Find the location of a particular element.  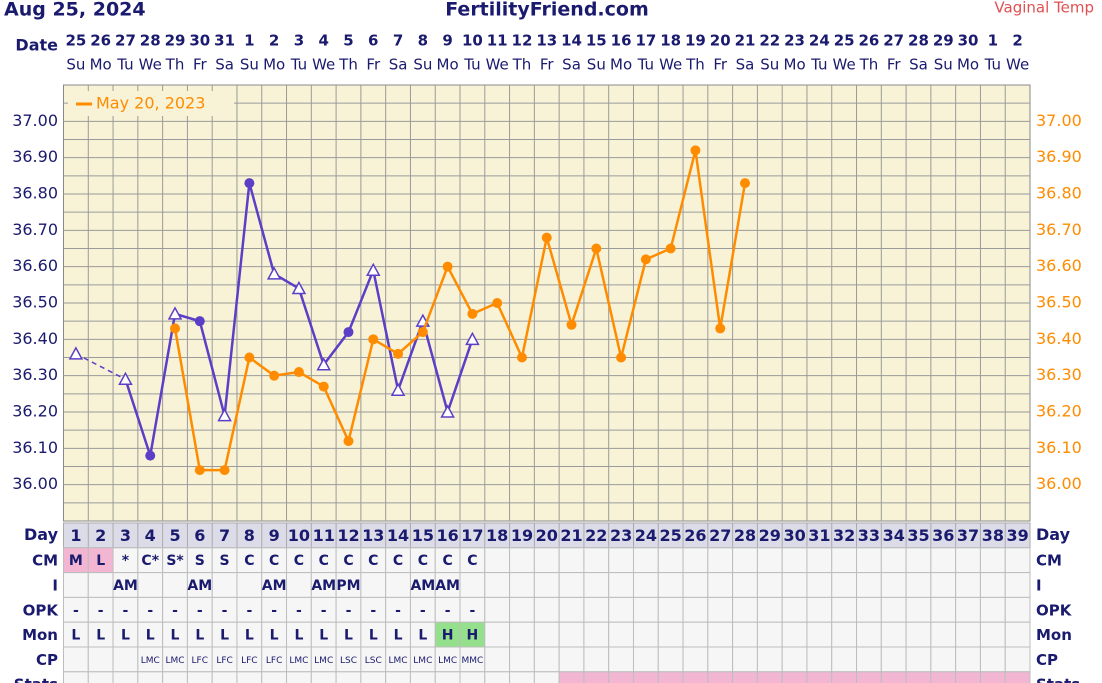

x-axis-label: Date is located at coordinates (36, 45).